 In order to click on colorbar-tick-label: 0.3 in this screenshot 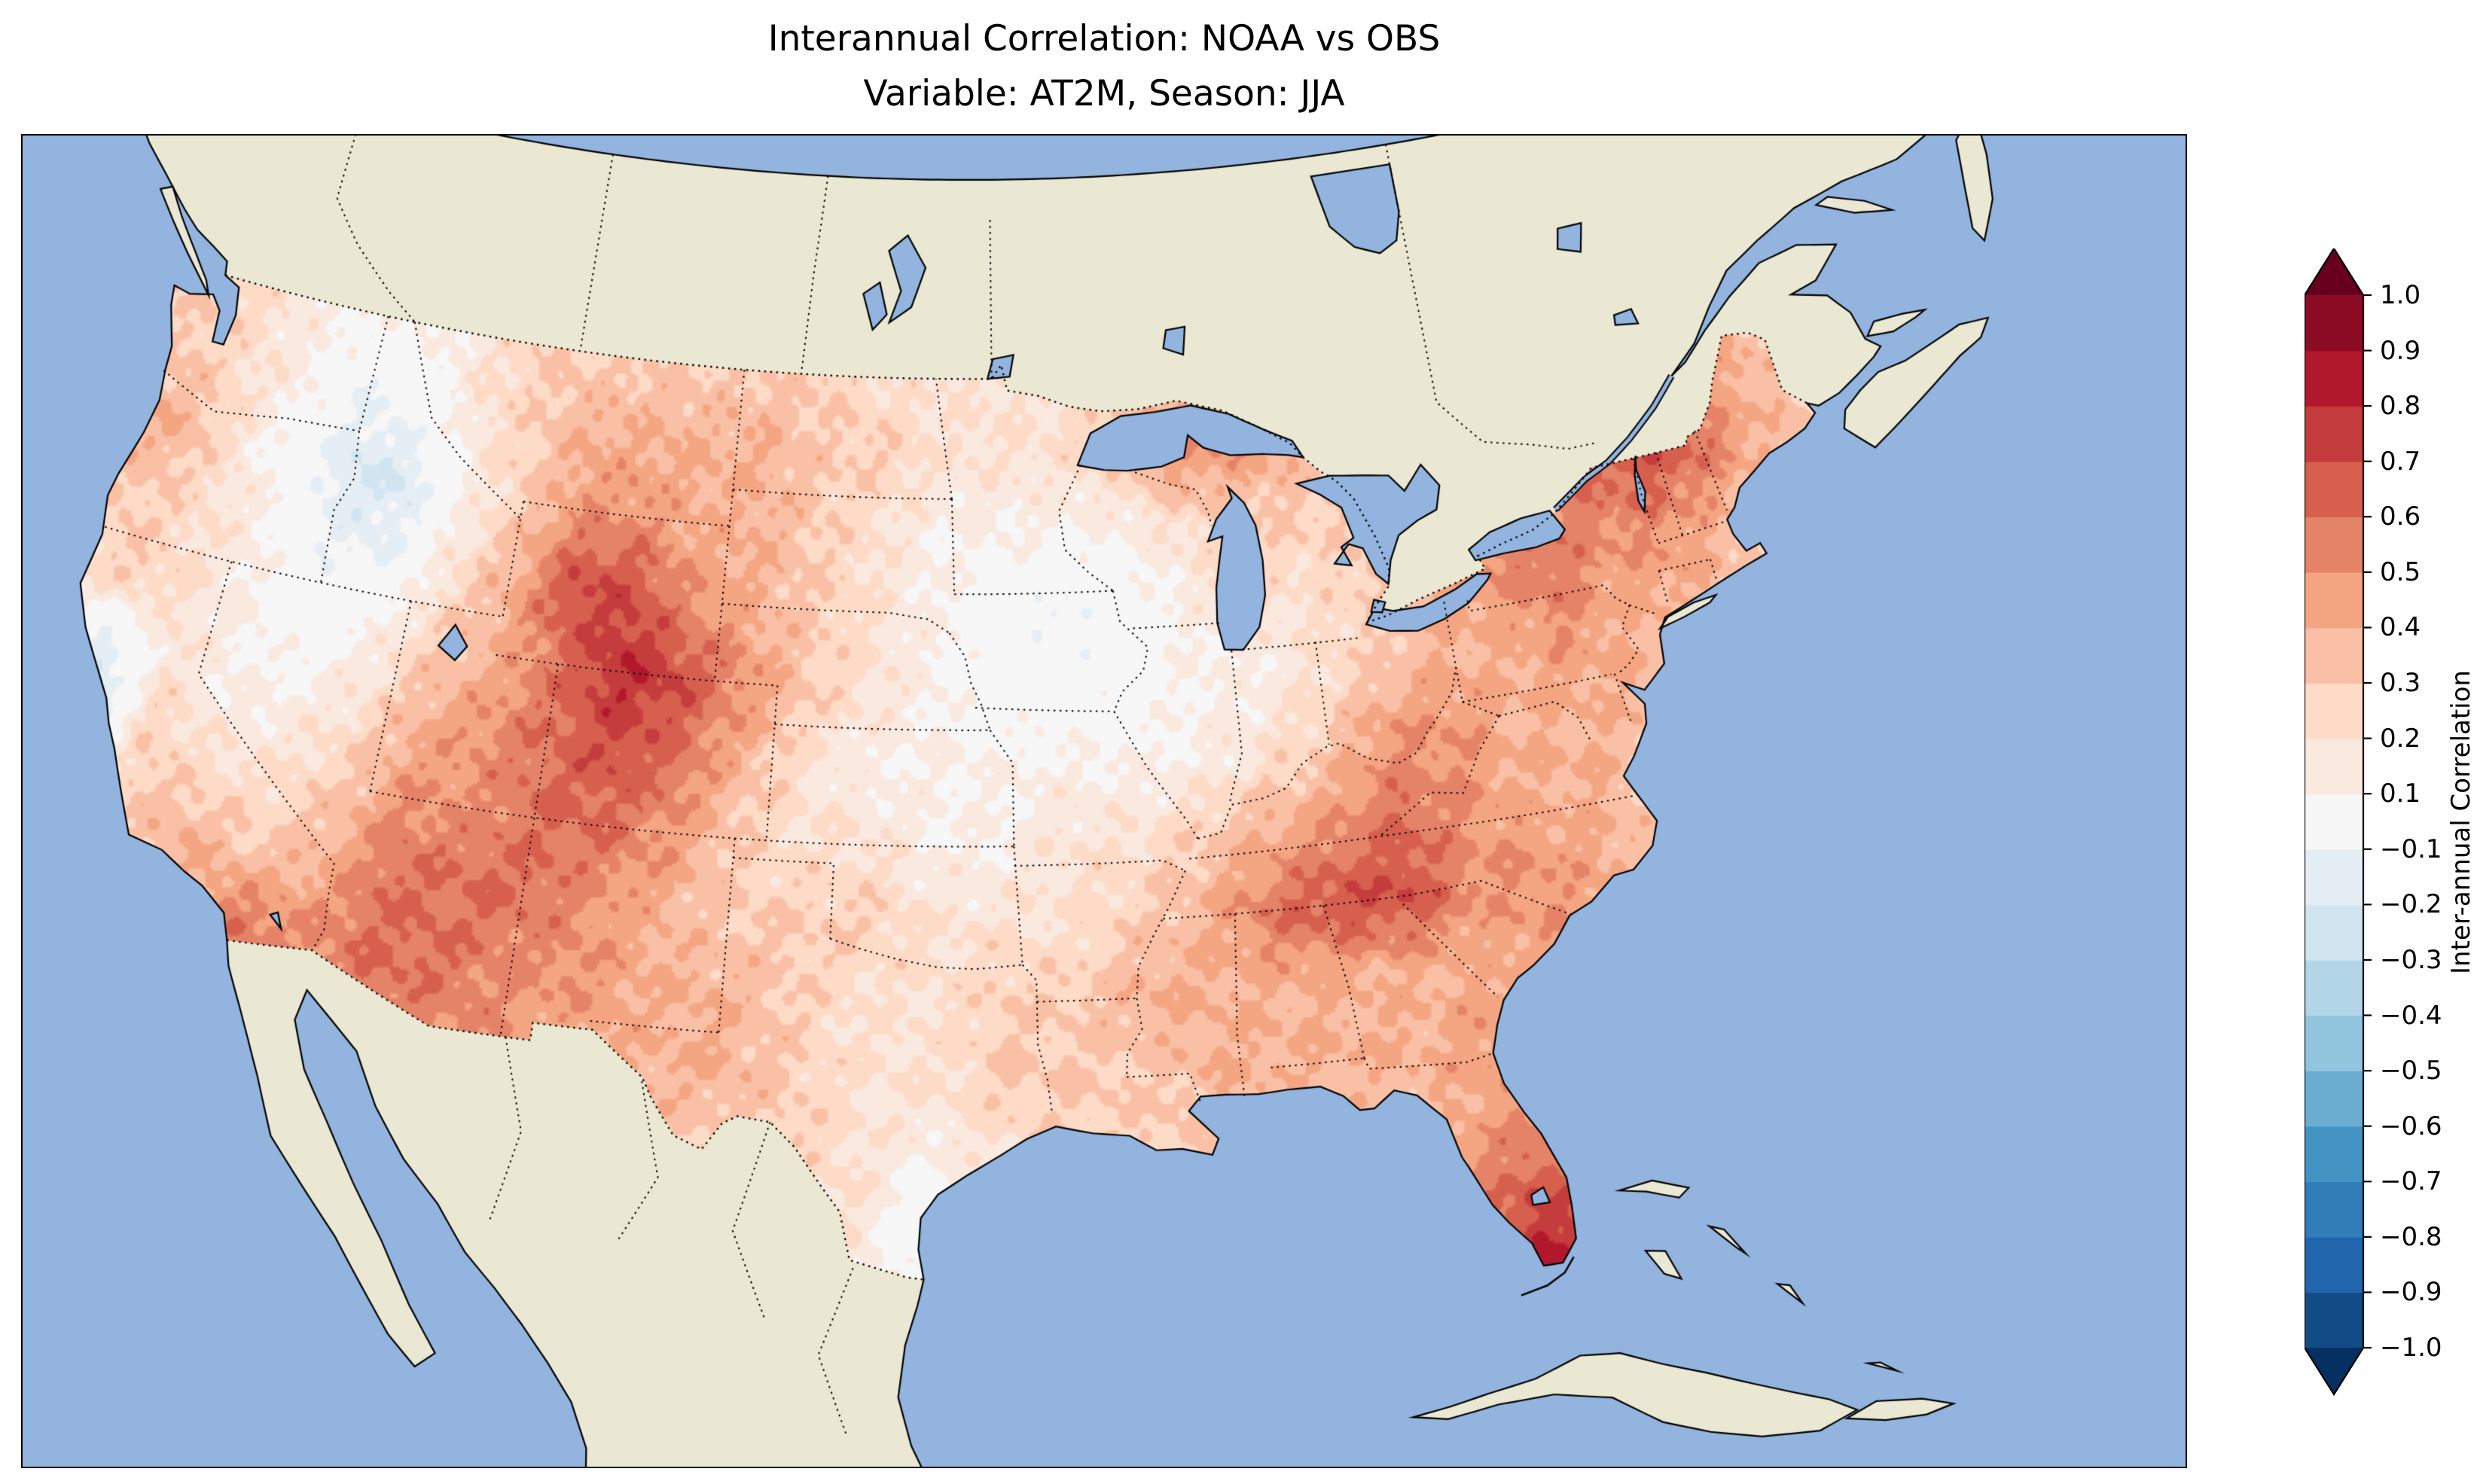, I will do `click(2401, 683)`.